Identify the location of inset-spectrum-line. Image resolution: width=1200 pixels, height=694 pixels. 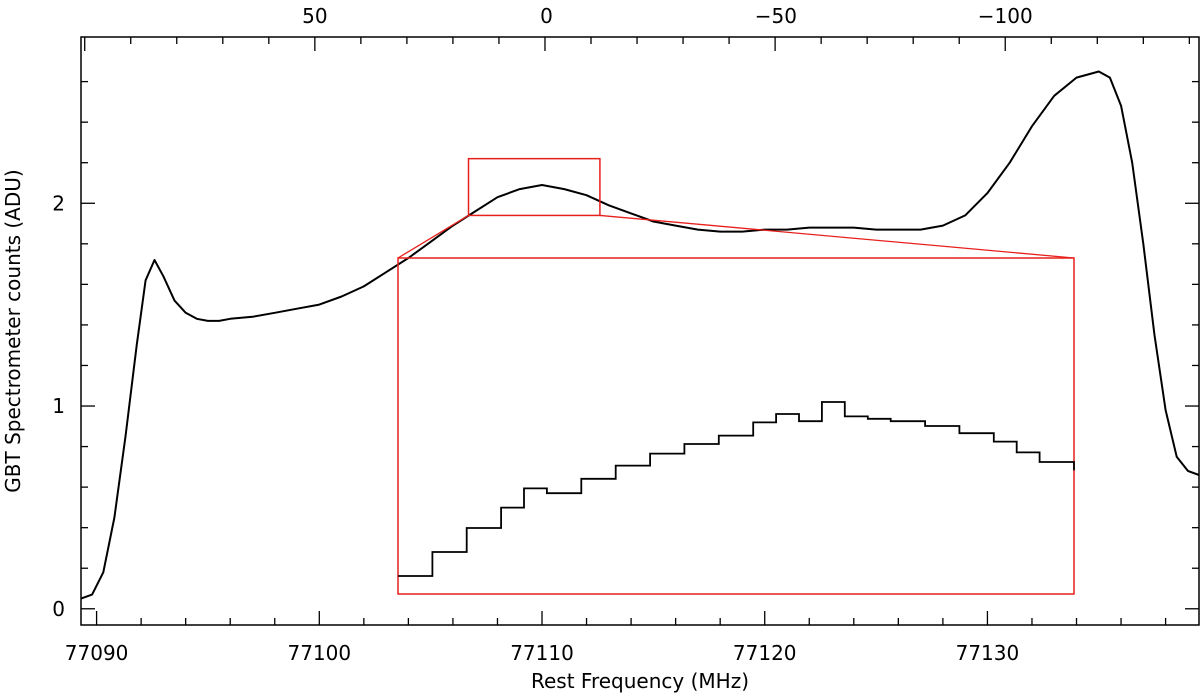
(736, 489).